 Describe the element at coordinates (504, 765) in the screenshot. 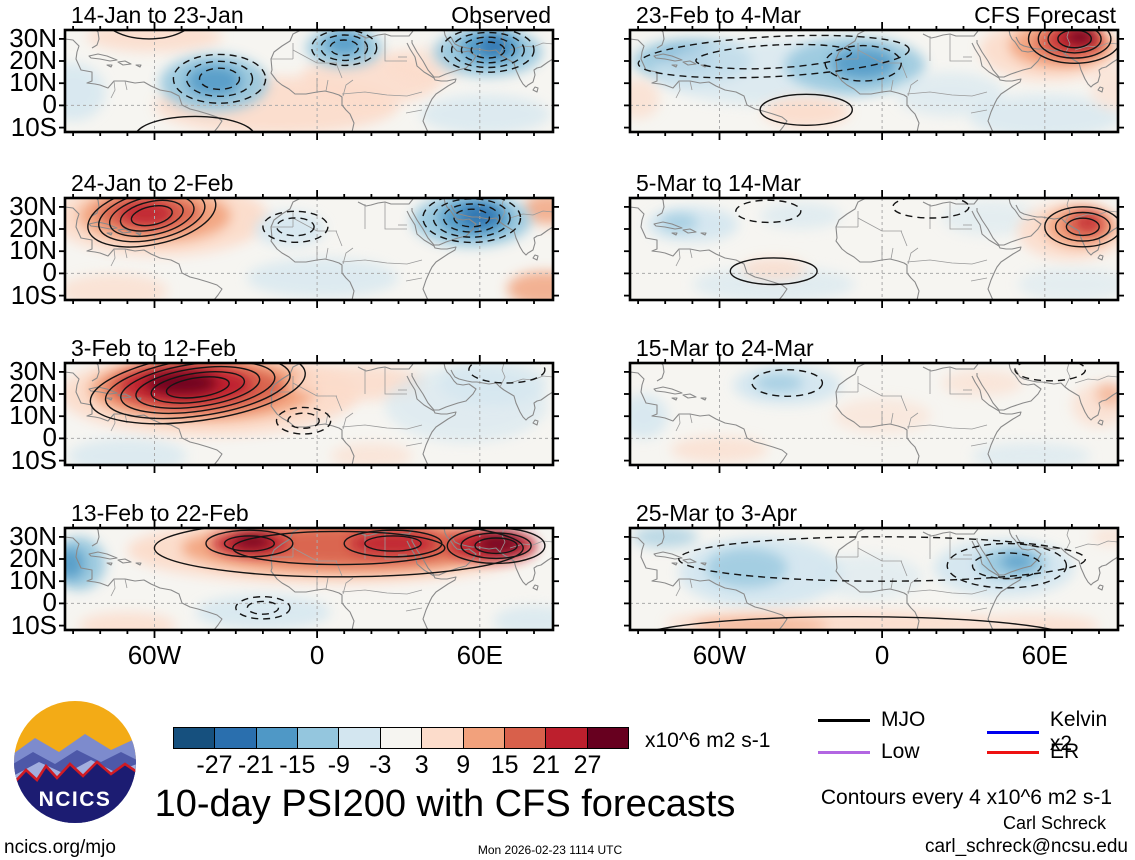

I see `colorbar-tick-label: 15` at that location.